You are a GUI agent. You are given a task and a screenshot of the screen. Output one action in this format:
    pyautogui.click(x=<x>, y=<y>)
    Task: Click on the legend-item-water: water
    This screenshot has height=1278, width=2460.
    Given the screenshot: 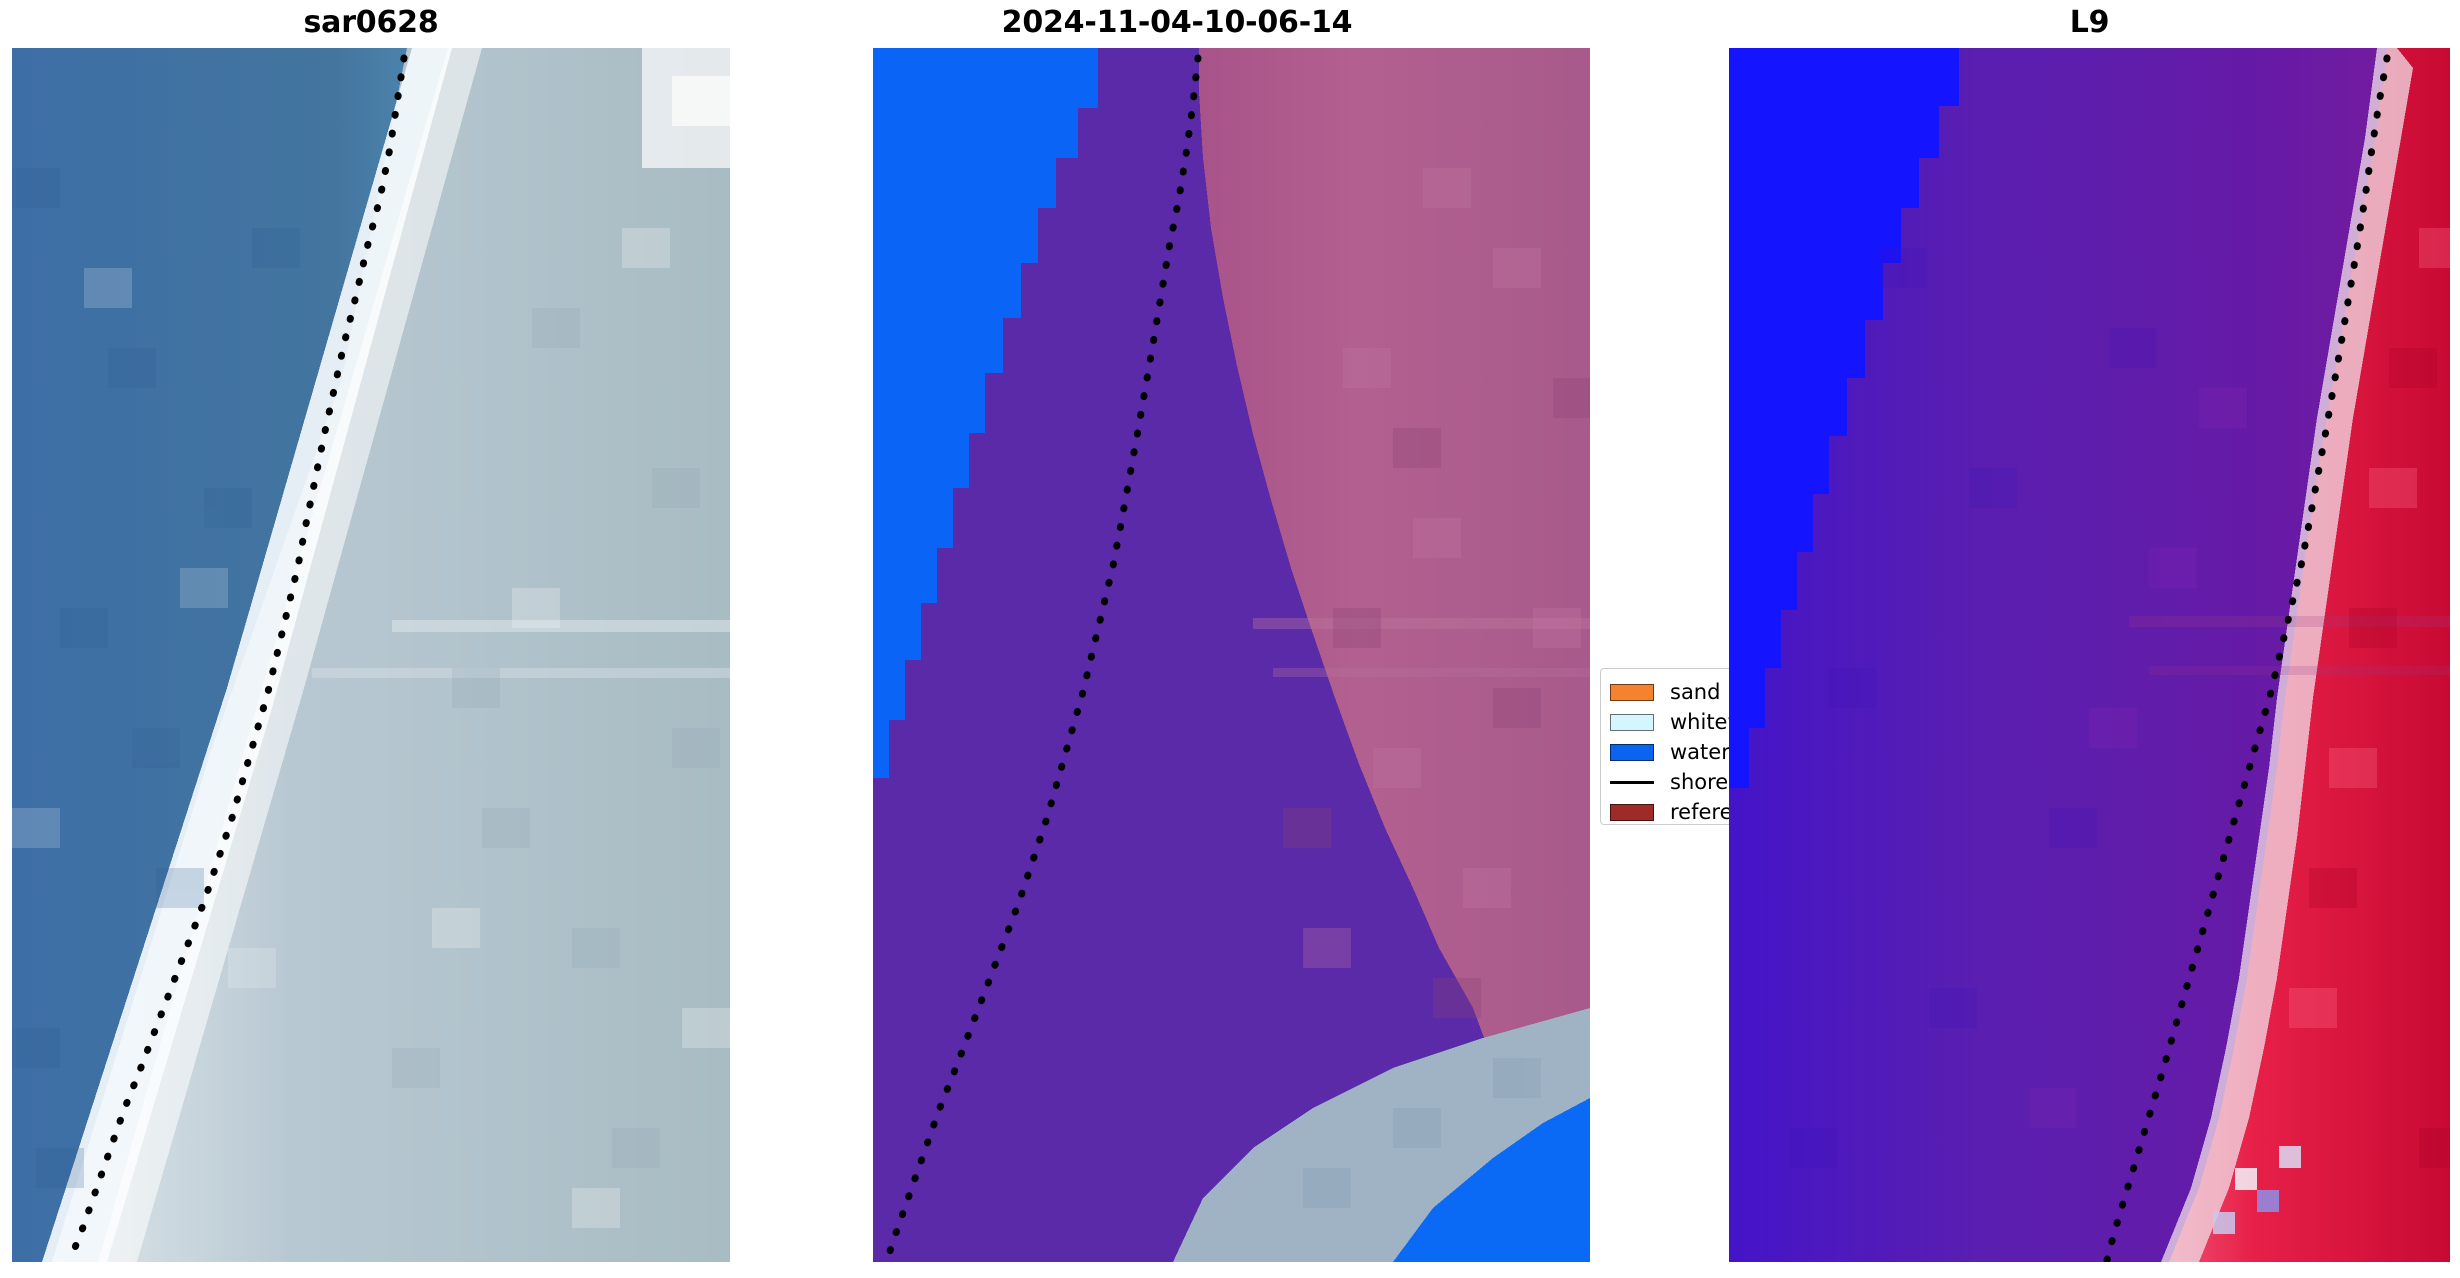 What is the action you would take?
    pyautogui.click(x=1699, y=752)
    